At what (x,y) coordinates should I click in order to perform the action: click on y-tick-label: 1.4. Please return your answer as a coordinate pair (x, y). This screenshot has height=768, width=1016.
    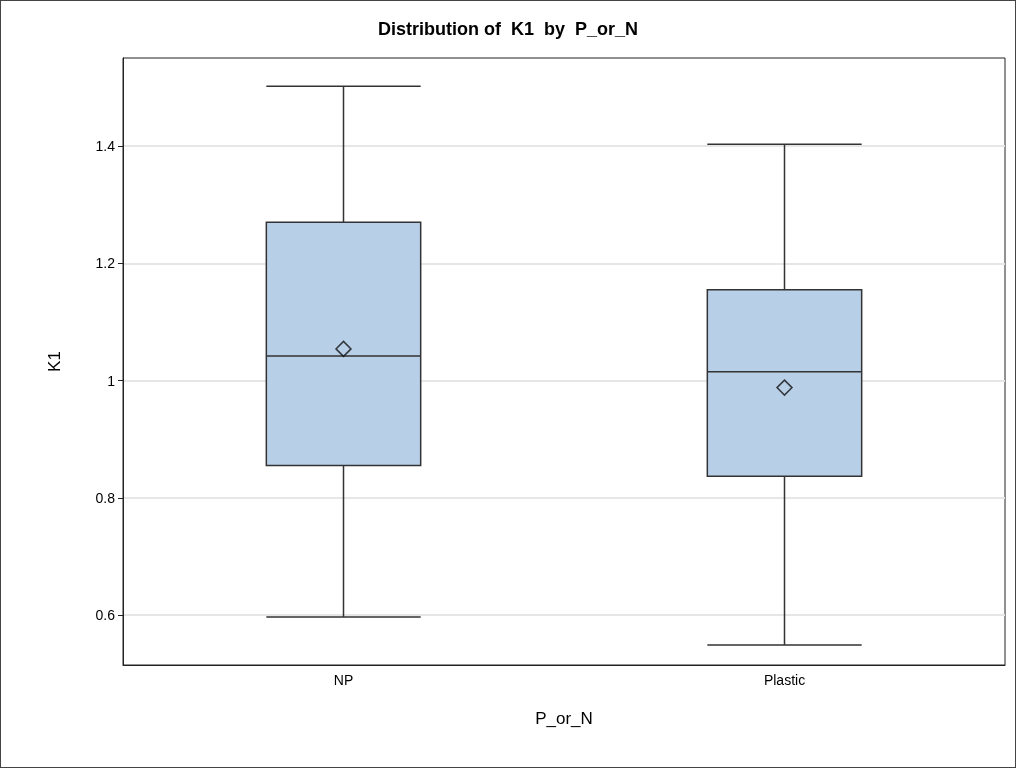
    Looking at the image, I should click on (105, 145).